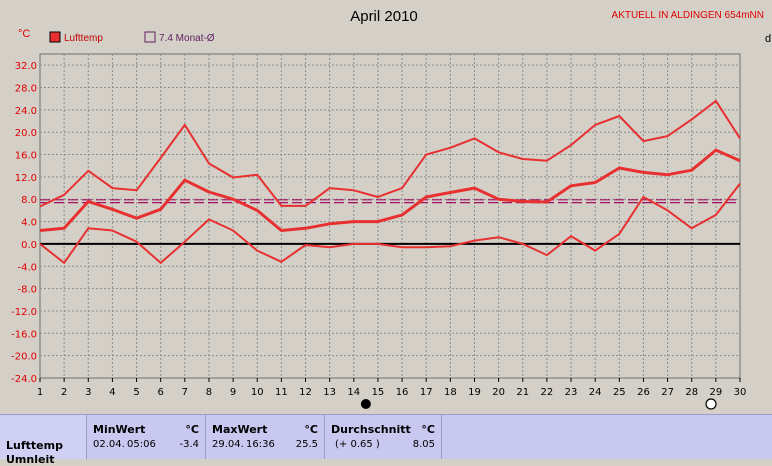 The image size is (772, 466). What do you see at coordinates (423, 444) in the screenshot?
I see `avg-value: 8.05` at bounding box center [423, 444].